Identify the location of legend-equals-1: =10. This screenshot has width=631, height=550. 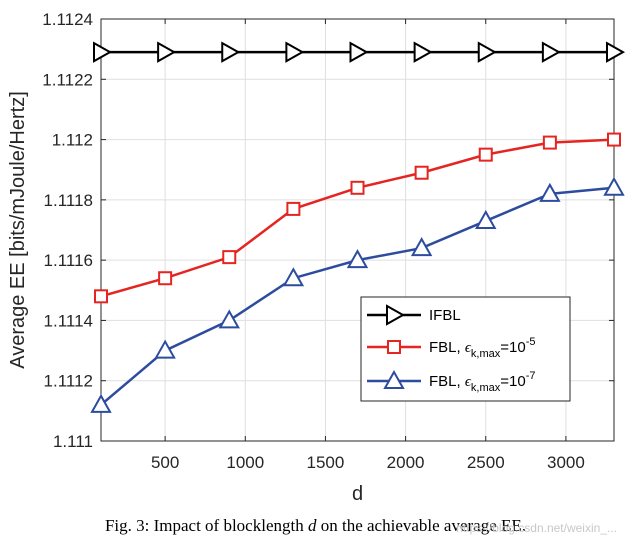
(512, 347).